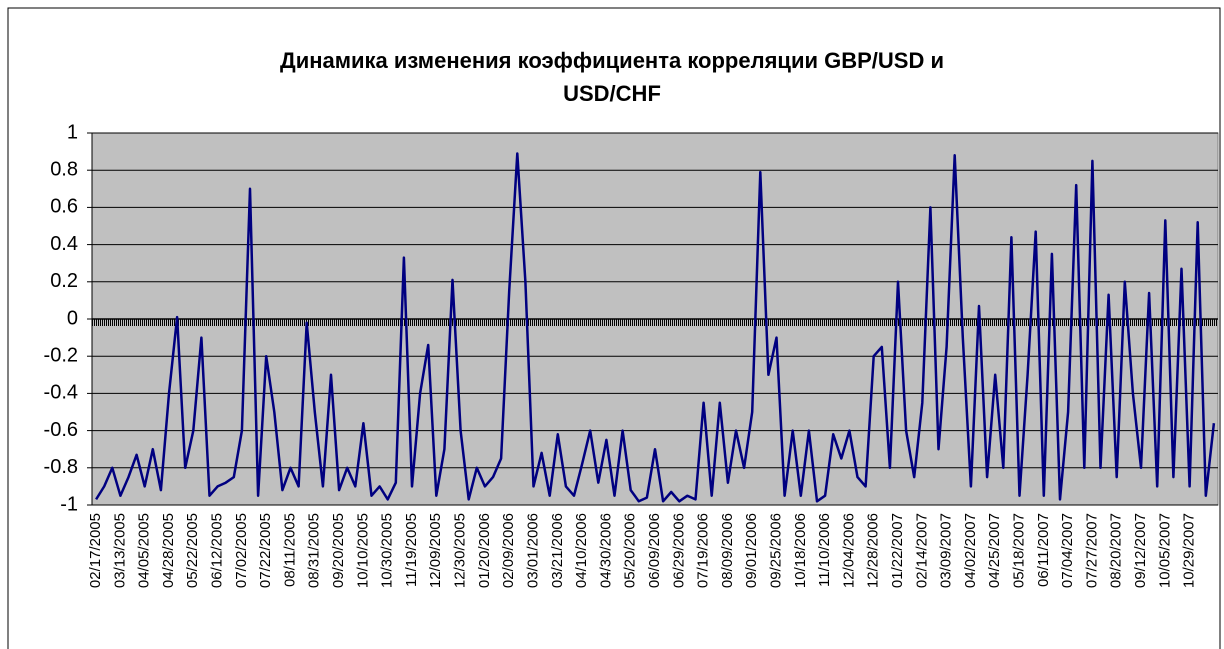 Image resolution: width=1224 pixels, height=649 pixels. Describe the element at coordinates (921, 550) in the screenshot. I see `x-tick-label: 02/14/2007` at that location.